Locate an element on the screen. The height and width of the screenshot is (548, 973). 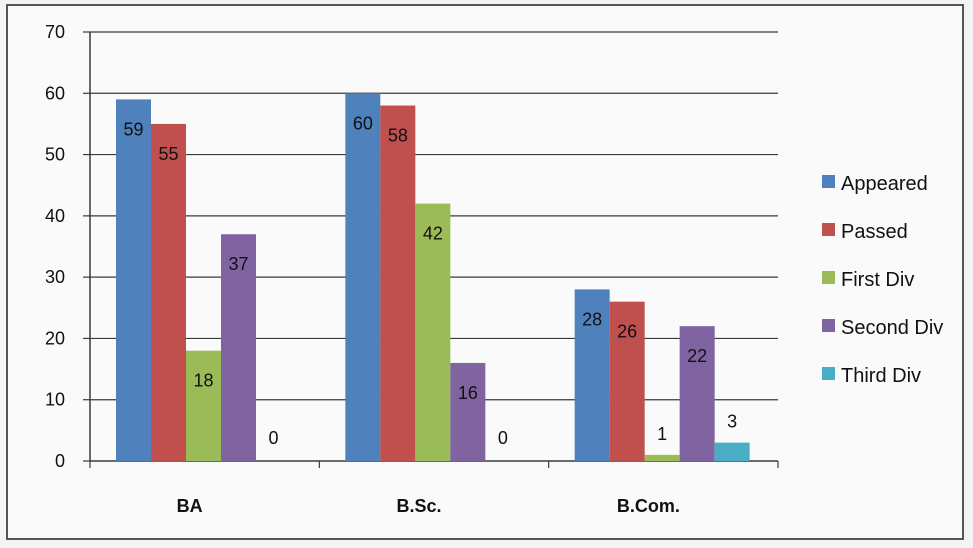
x-category-label: BA is located at coordinates (190, 506).